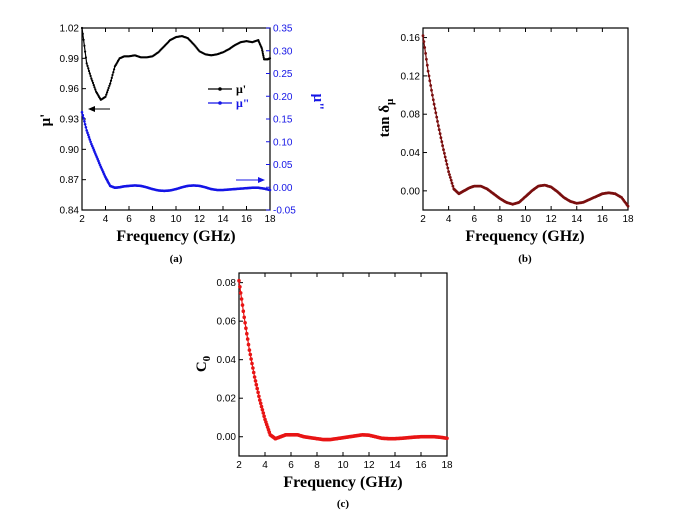  Describe the element at coordinates (449, 219) in the screenshot. I see `panel-b-xtick-label: 4` at that location.